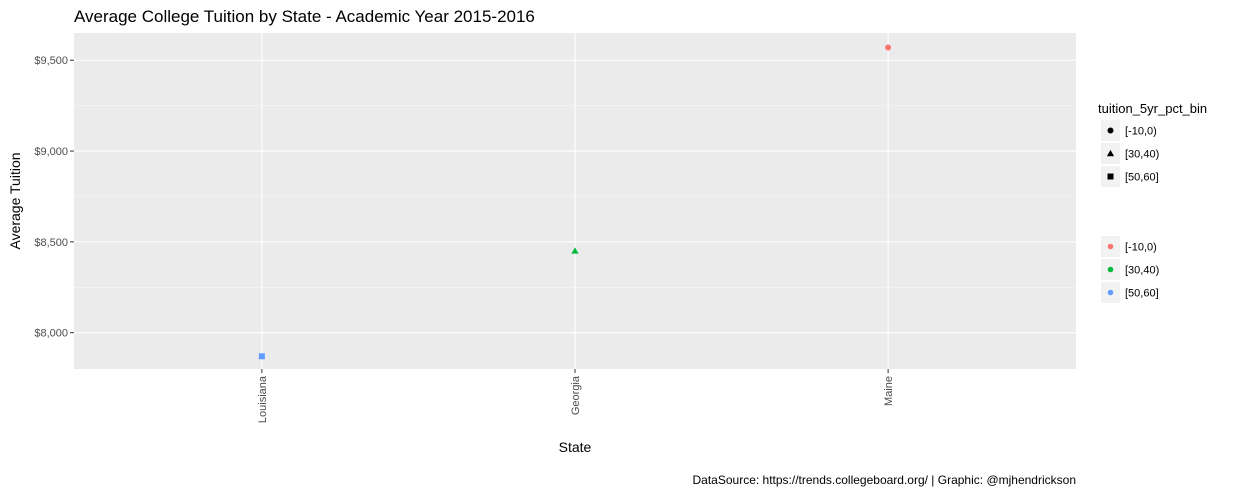  What do you see at coordinates (575, 447) in the screenshot?
I see `x-axis-title: State` at bounding box center [575, 447].